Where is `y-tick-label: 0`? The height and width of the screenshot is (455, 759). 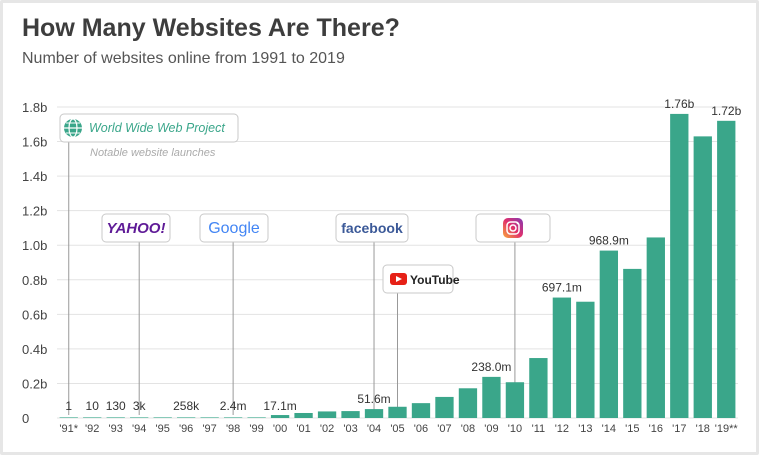
y-tick-label: 0 is located at coordinates (25, 418).